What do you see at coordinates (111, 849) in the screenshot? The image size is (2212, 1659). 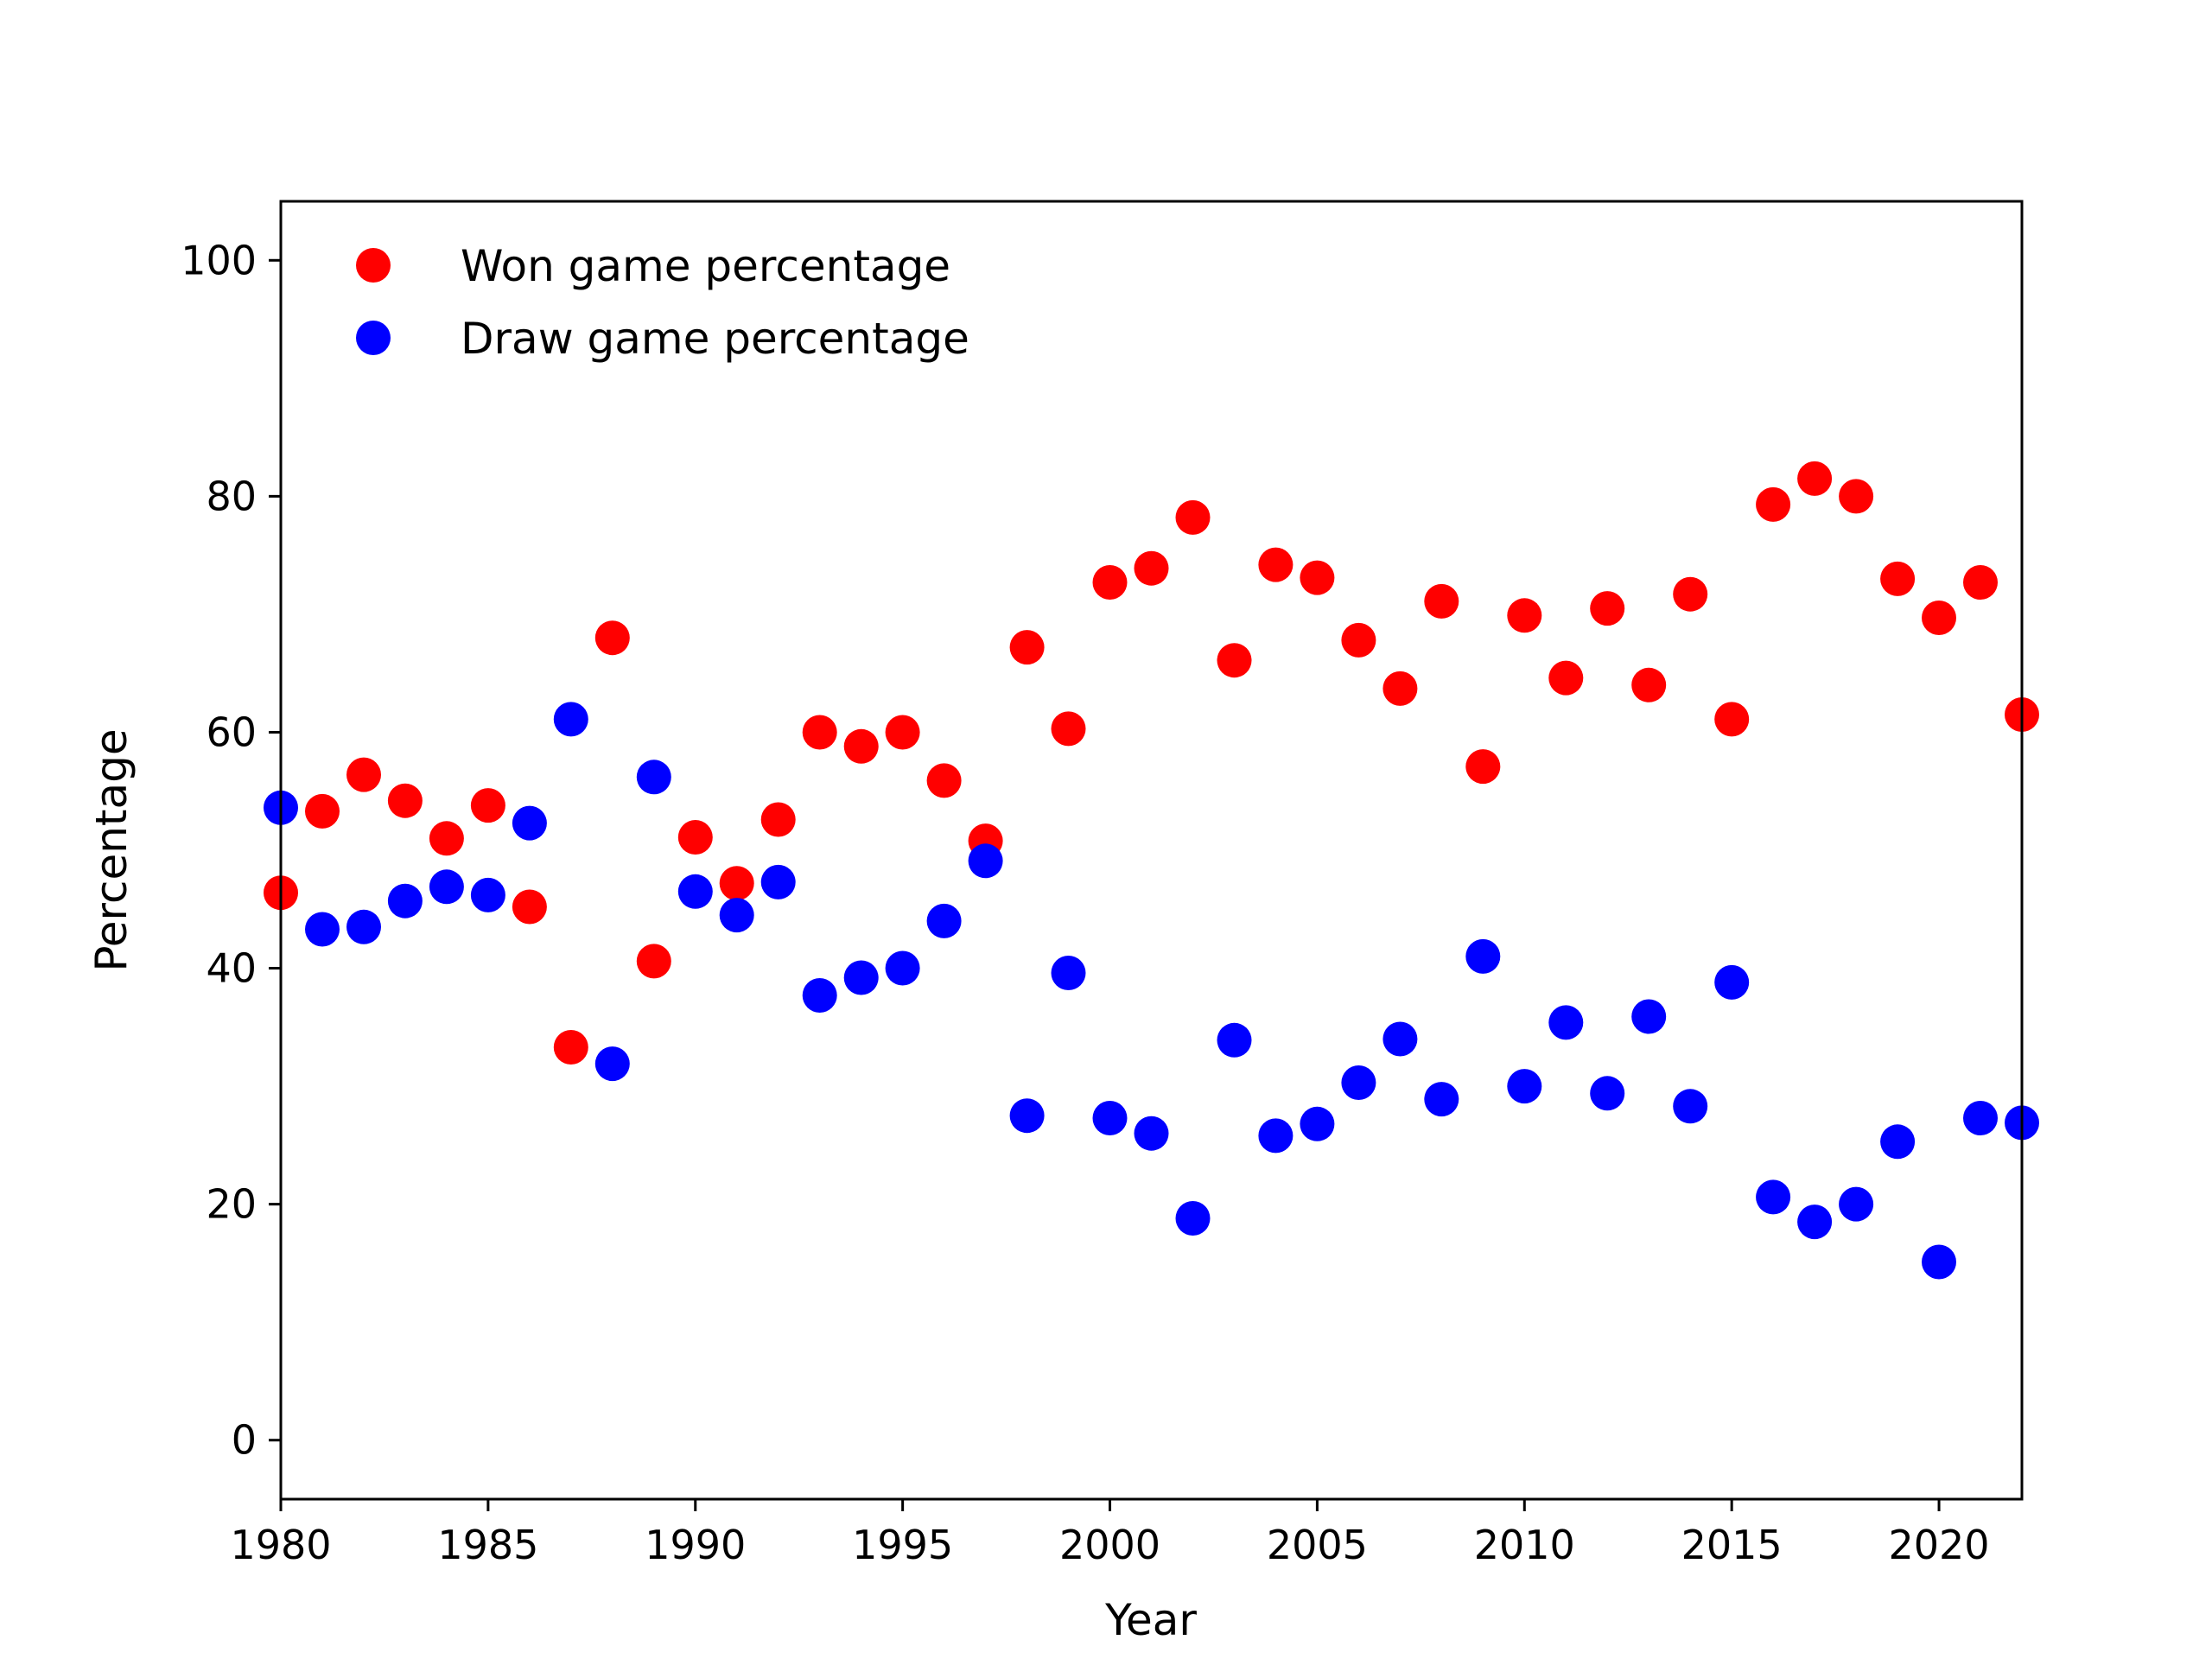 I see `y-axis-label: Percentage` at bounding box center [111, 849].